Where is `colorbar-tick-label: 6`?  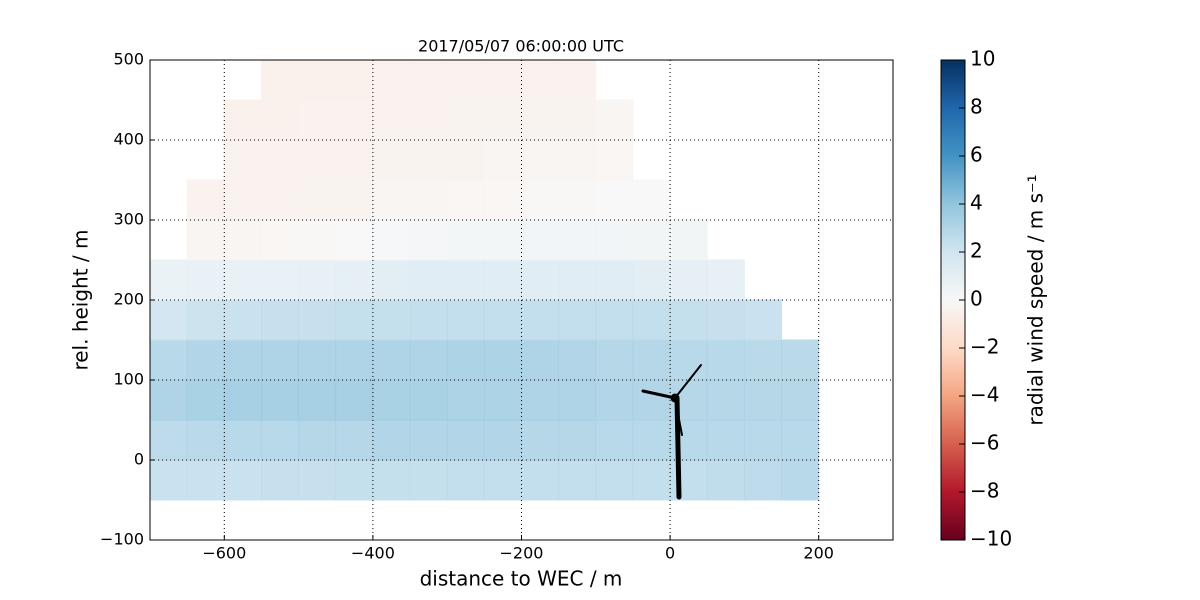
colorbar-tick-label: 6 is located at coordinates (976, 155).